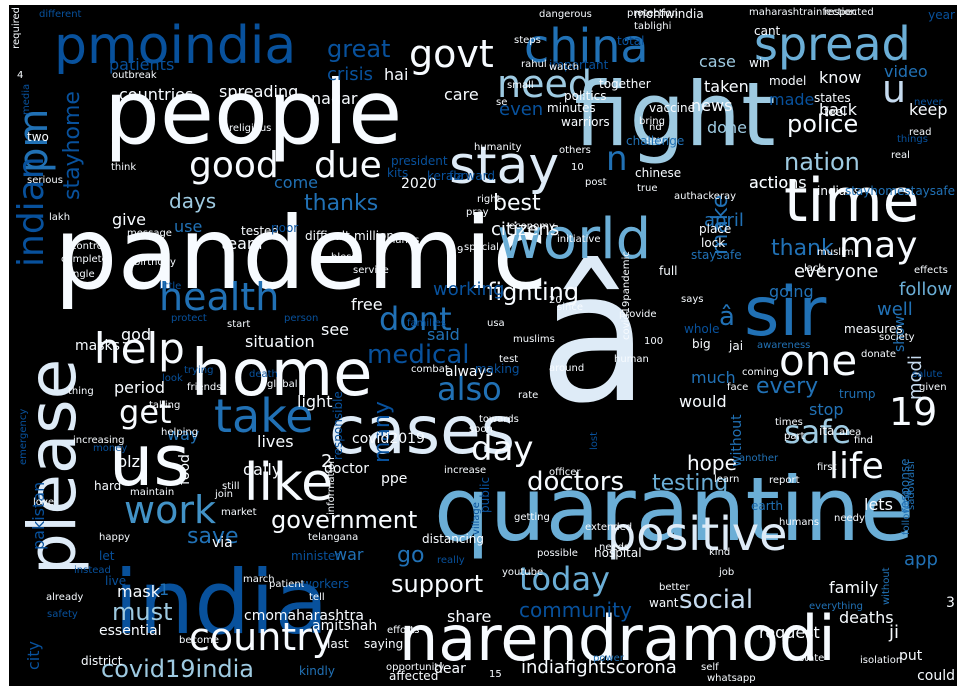 The image size is (963, 691). What do you see at coordinates (863, 440) in the screenshot?
I see `word-240: find` at bounding box center [863, 440].